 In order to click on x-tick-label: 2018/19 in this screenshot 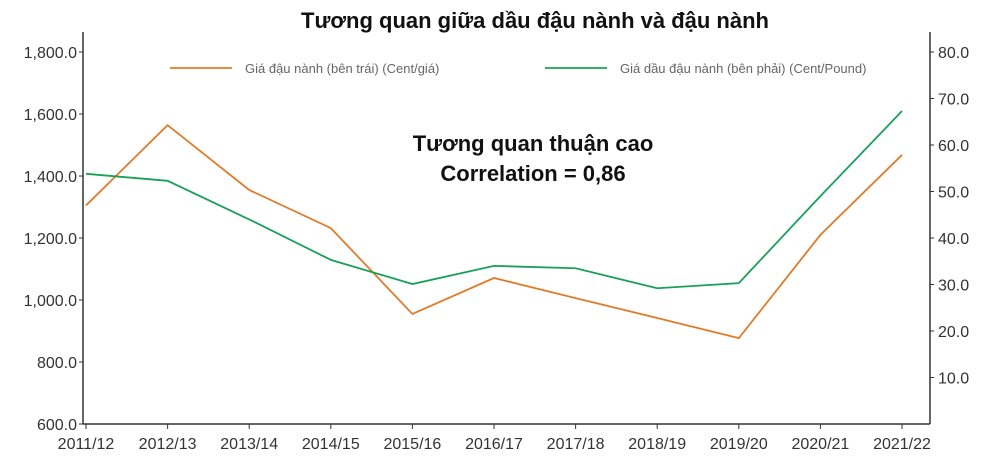, I will do `click(657, 444)`.